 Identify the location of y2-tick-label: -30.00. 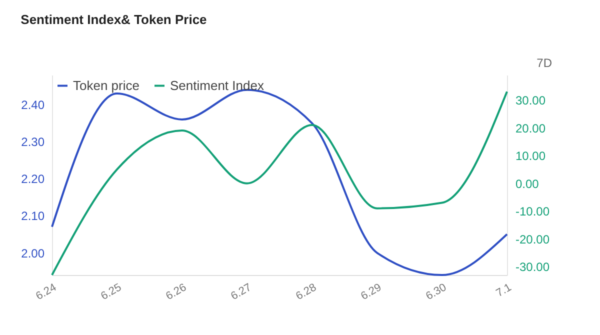
(533, 267).